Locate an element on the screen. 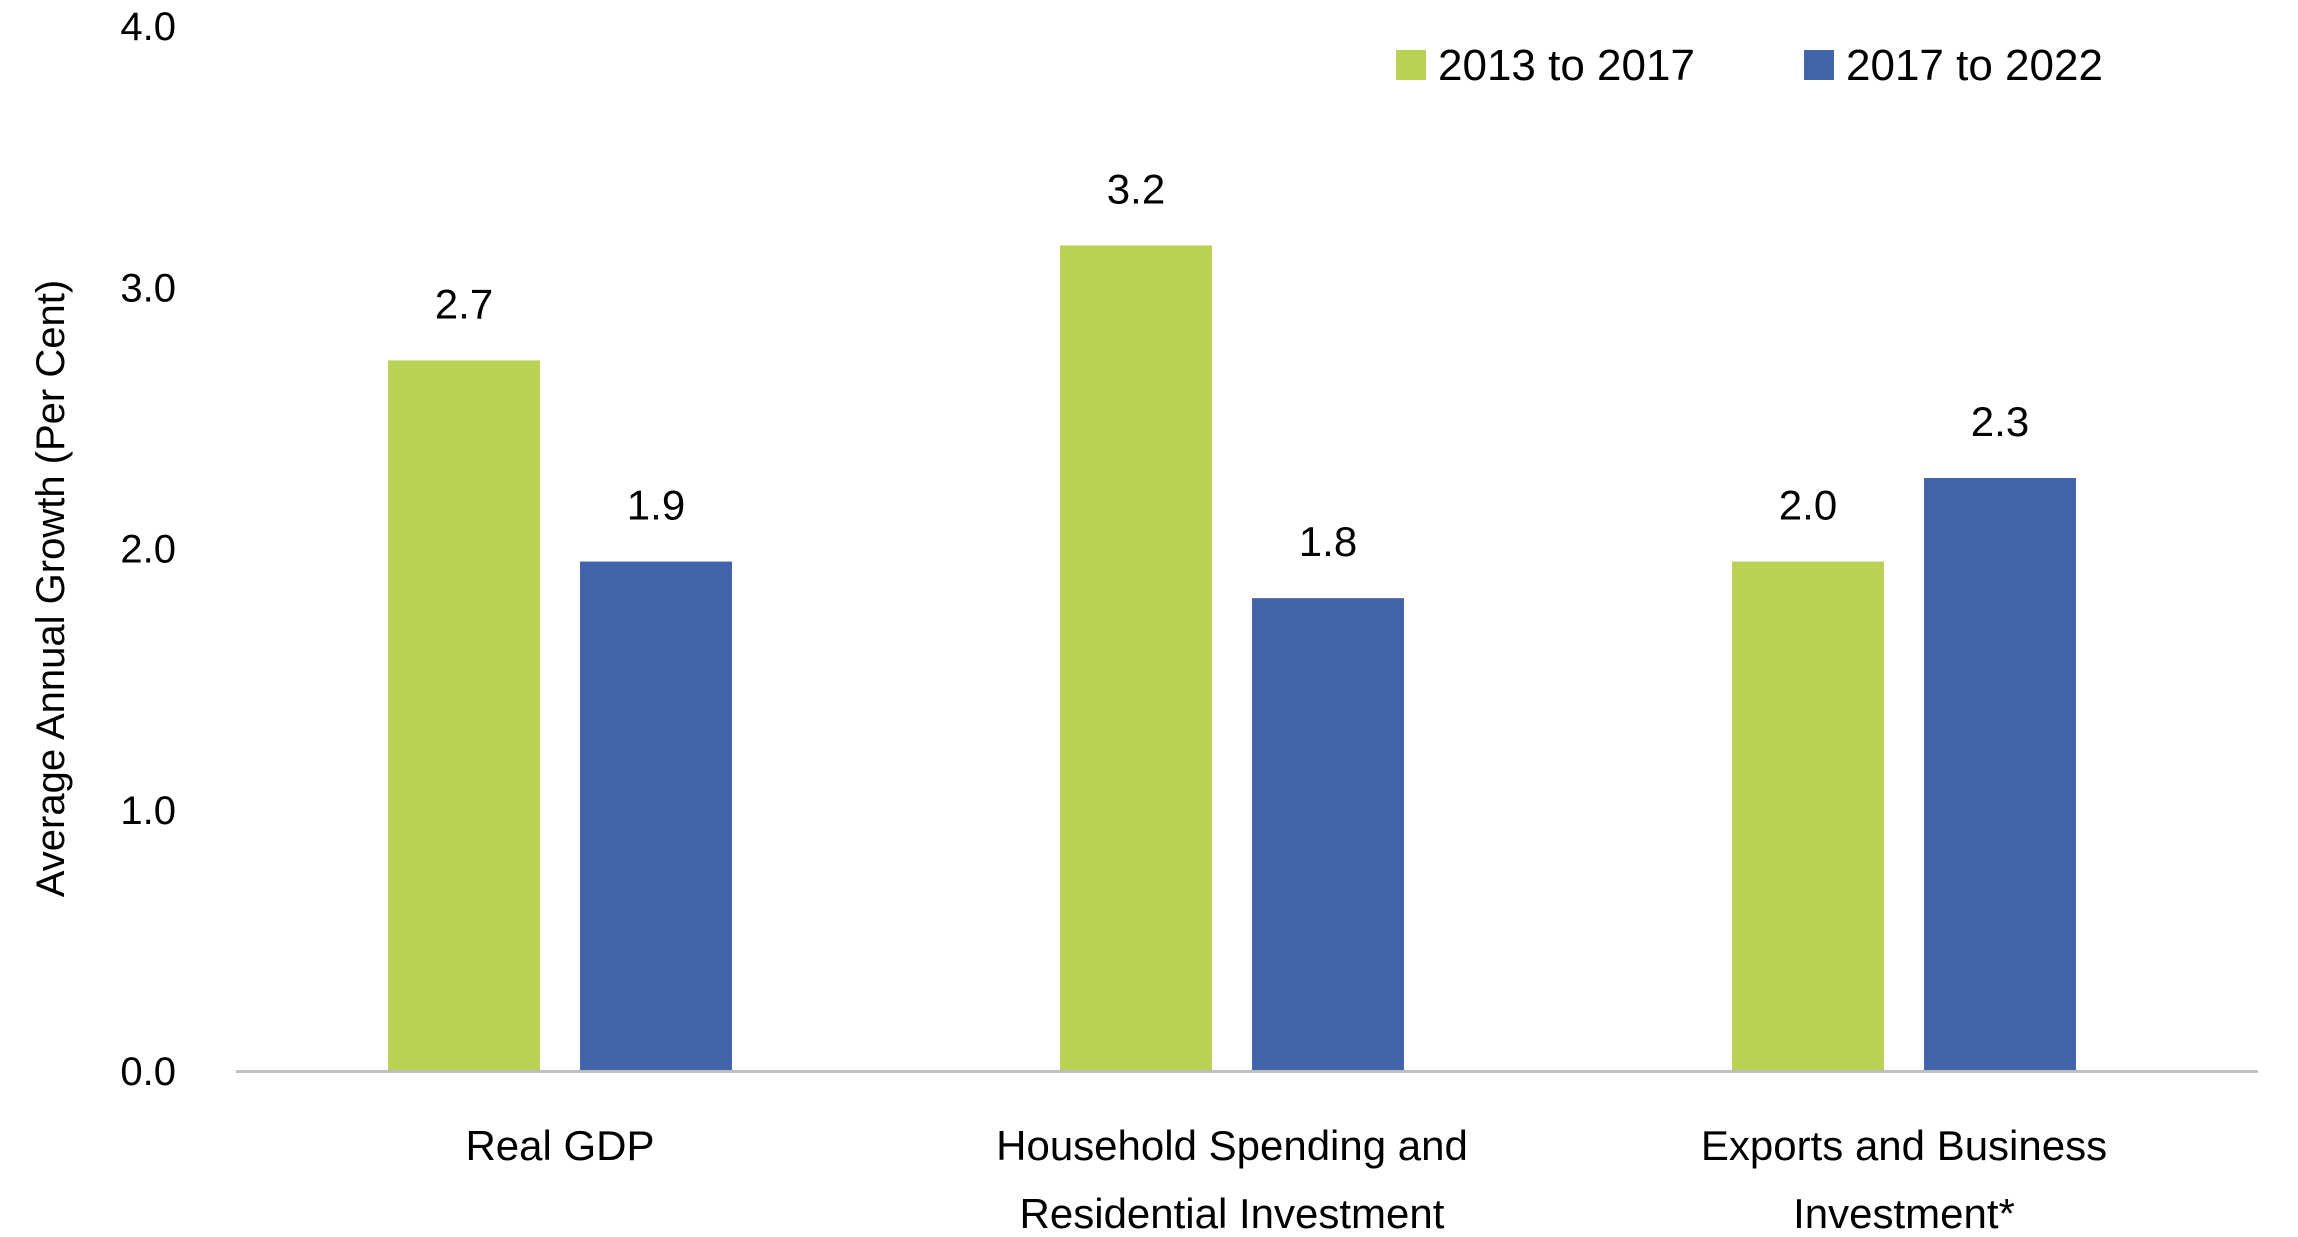  legend-label: 2013 to 2017 is located at coordinates (1566, 65).